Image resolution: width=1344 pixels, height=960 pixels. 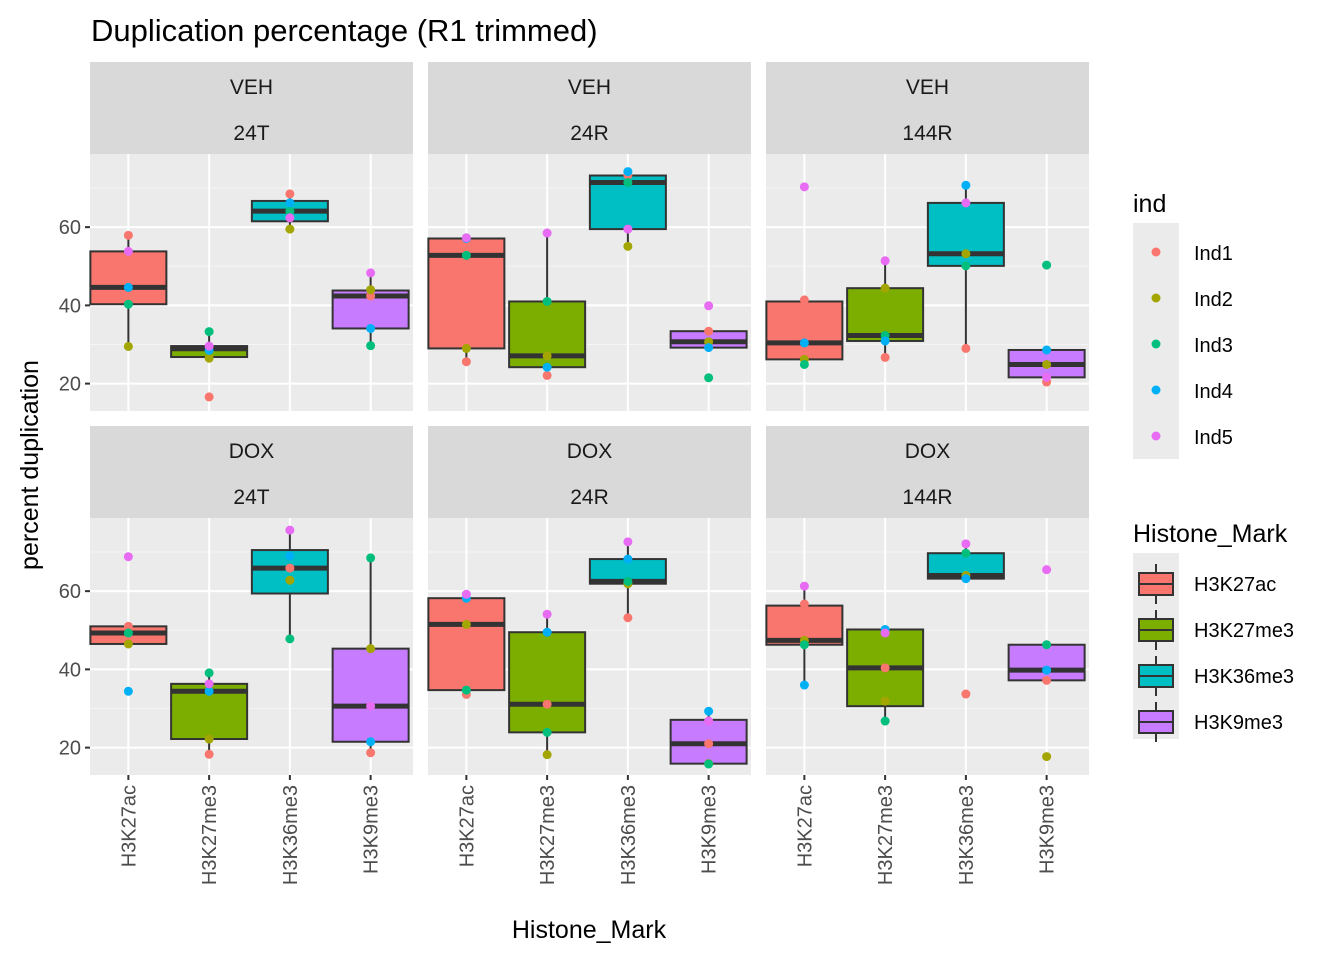 What do you see at coordinates (70, 228) in the screenshot?
I see `y-tick-label: 60` at bounding box center [70, 228].